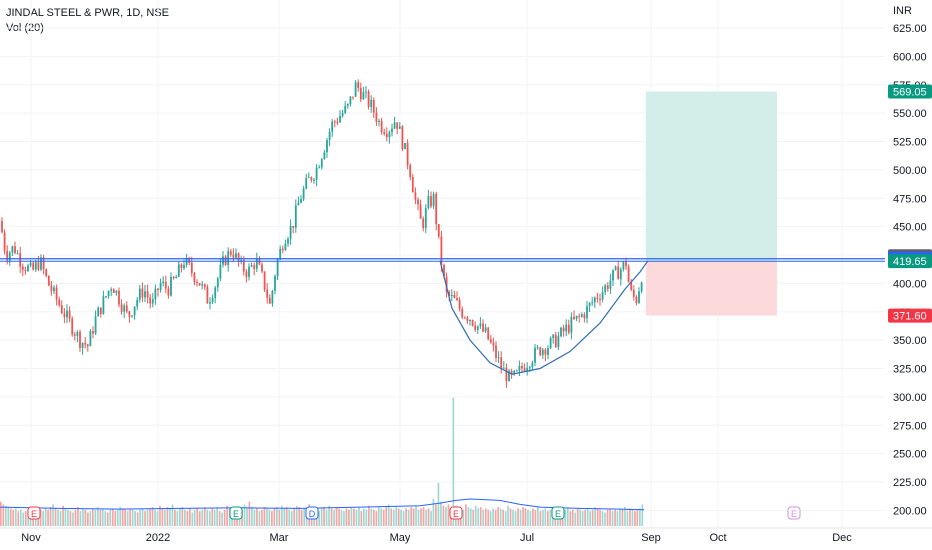 The height and width of the screenshot is (550, 932). I want to click on price-tag-label: 371.60, so click(910, 317).